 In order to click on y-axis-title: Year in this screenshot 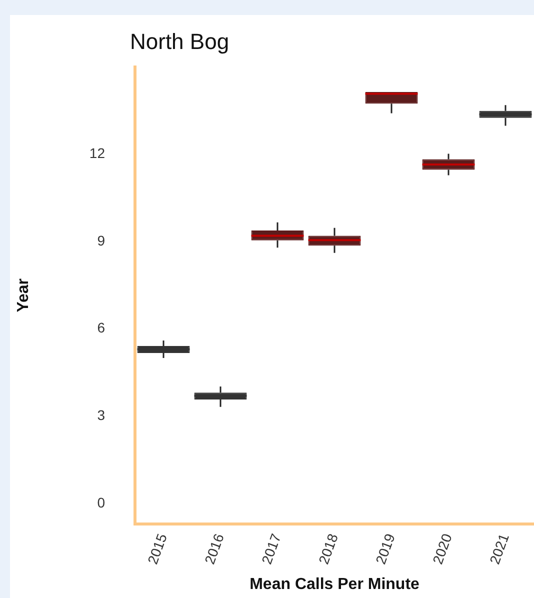, I will do `click(23, 295)`.